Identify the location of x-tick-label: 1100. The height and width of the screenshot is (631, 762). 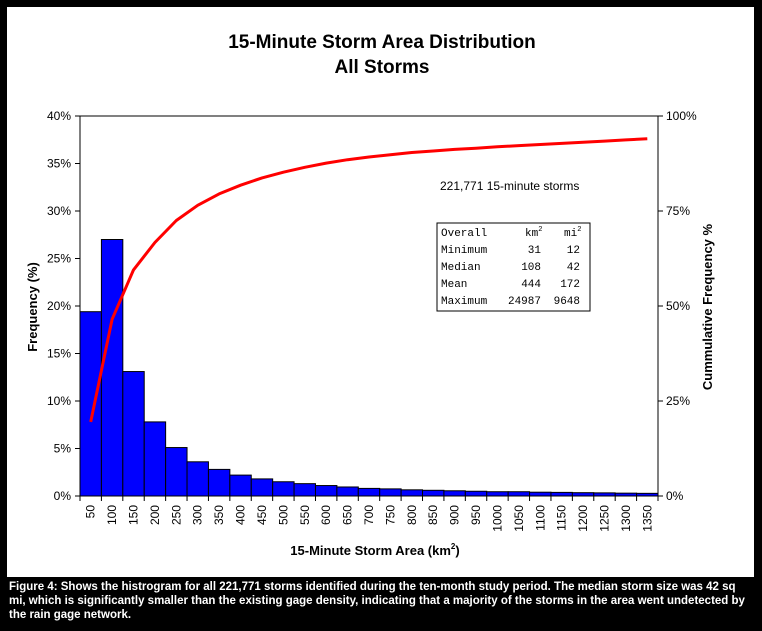
(540, 518).